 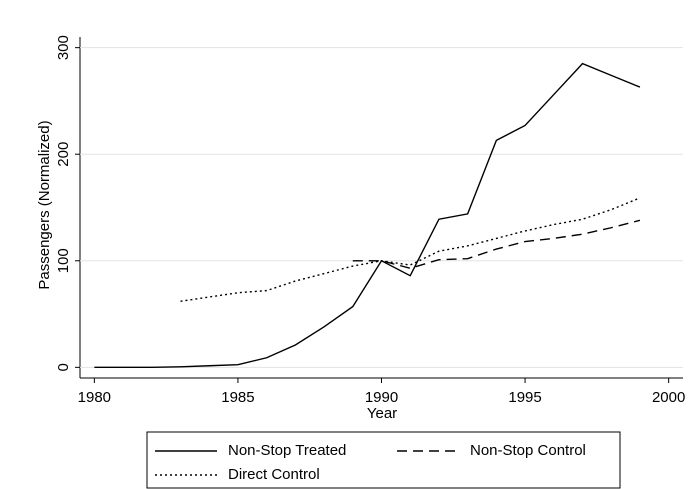 What do you see at coordinates (496, 244) in the screenshot?
I see `series-line` at bounding box center [496, 244].